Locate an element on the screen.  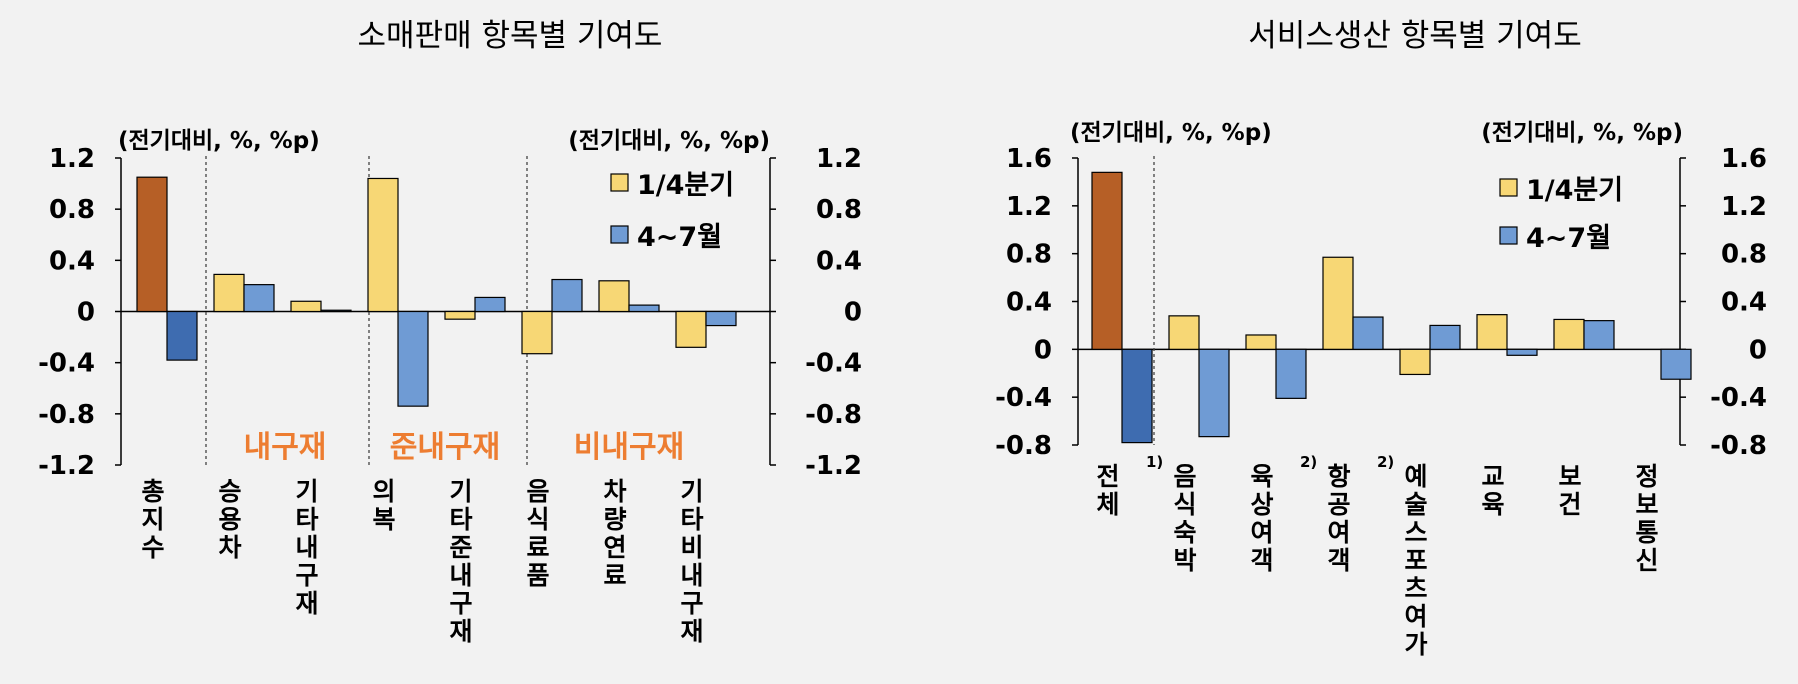
y-tick-label-right: 1.6 is located at coordinates (1744, 159).